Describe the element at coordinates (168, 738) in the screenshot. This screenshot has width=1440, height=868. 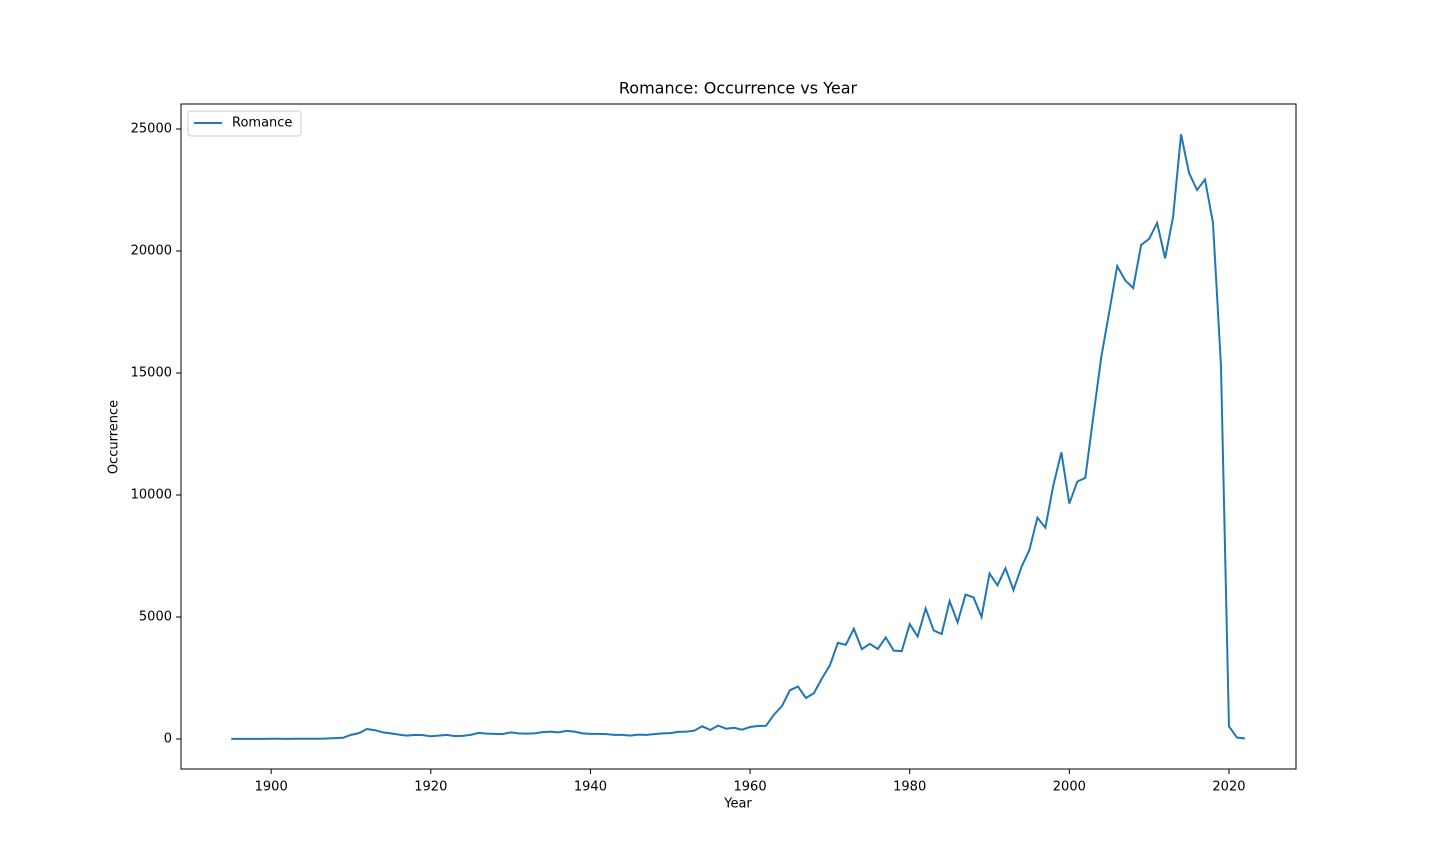
I see `y-tick-label: 0` at that location.